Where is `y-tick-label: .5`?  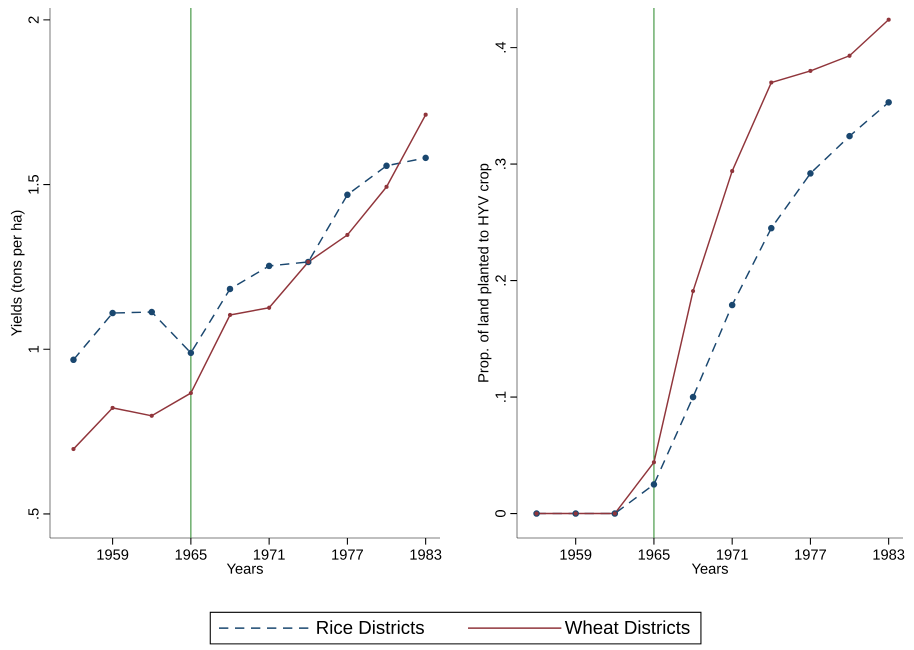 y-tick-label: .5 is located at coordinates (33, 513).